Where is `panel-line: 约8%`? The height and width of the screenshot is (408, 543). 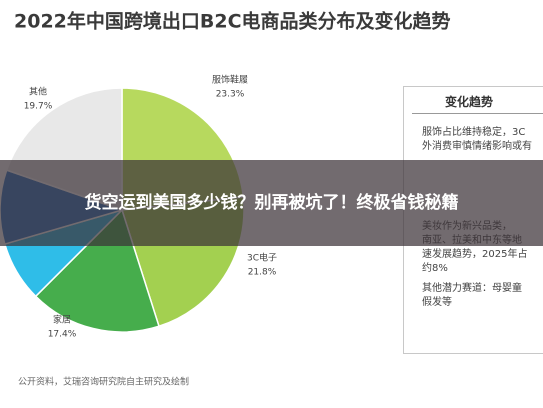
panel-line: 约8% is located at coordinates (435, 268).